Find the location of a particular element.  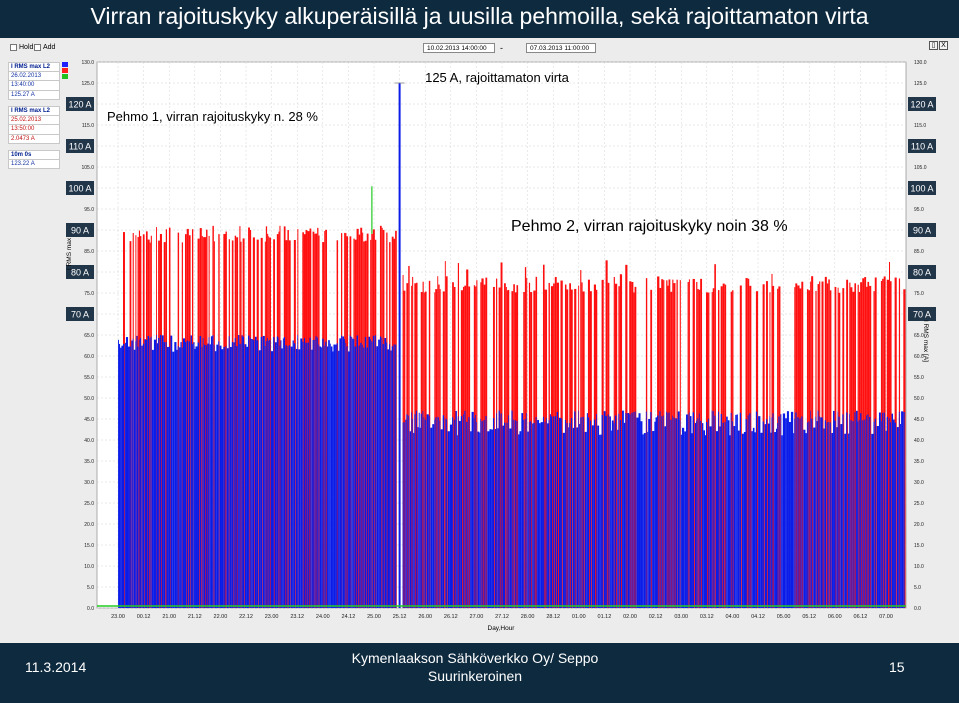

y-axis-label-right: I RMS max [A] is located at coordinates (925, 341).